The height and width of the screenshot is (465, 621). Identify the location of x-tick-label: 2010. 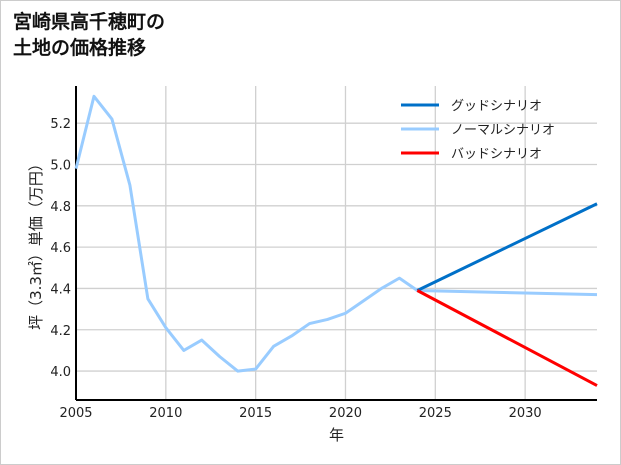
(165, 413).